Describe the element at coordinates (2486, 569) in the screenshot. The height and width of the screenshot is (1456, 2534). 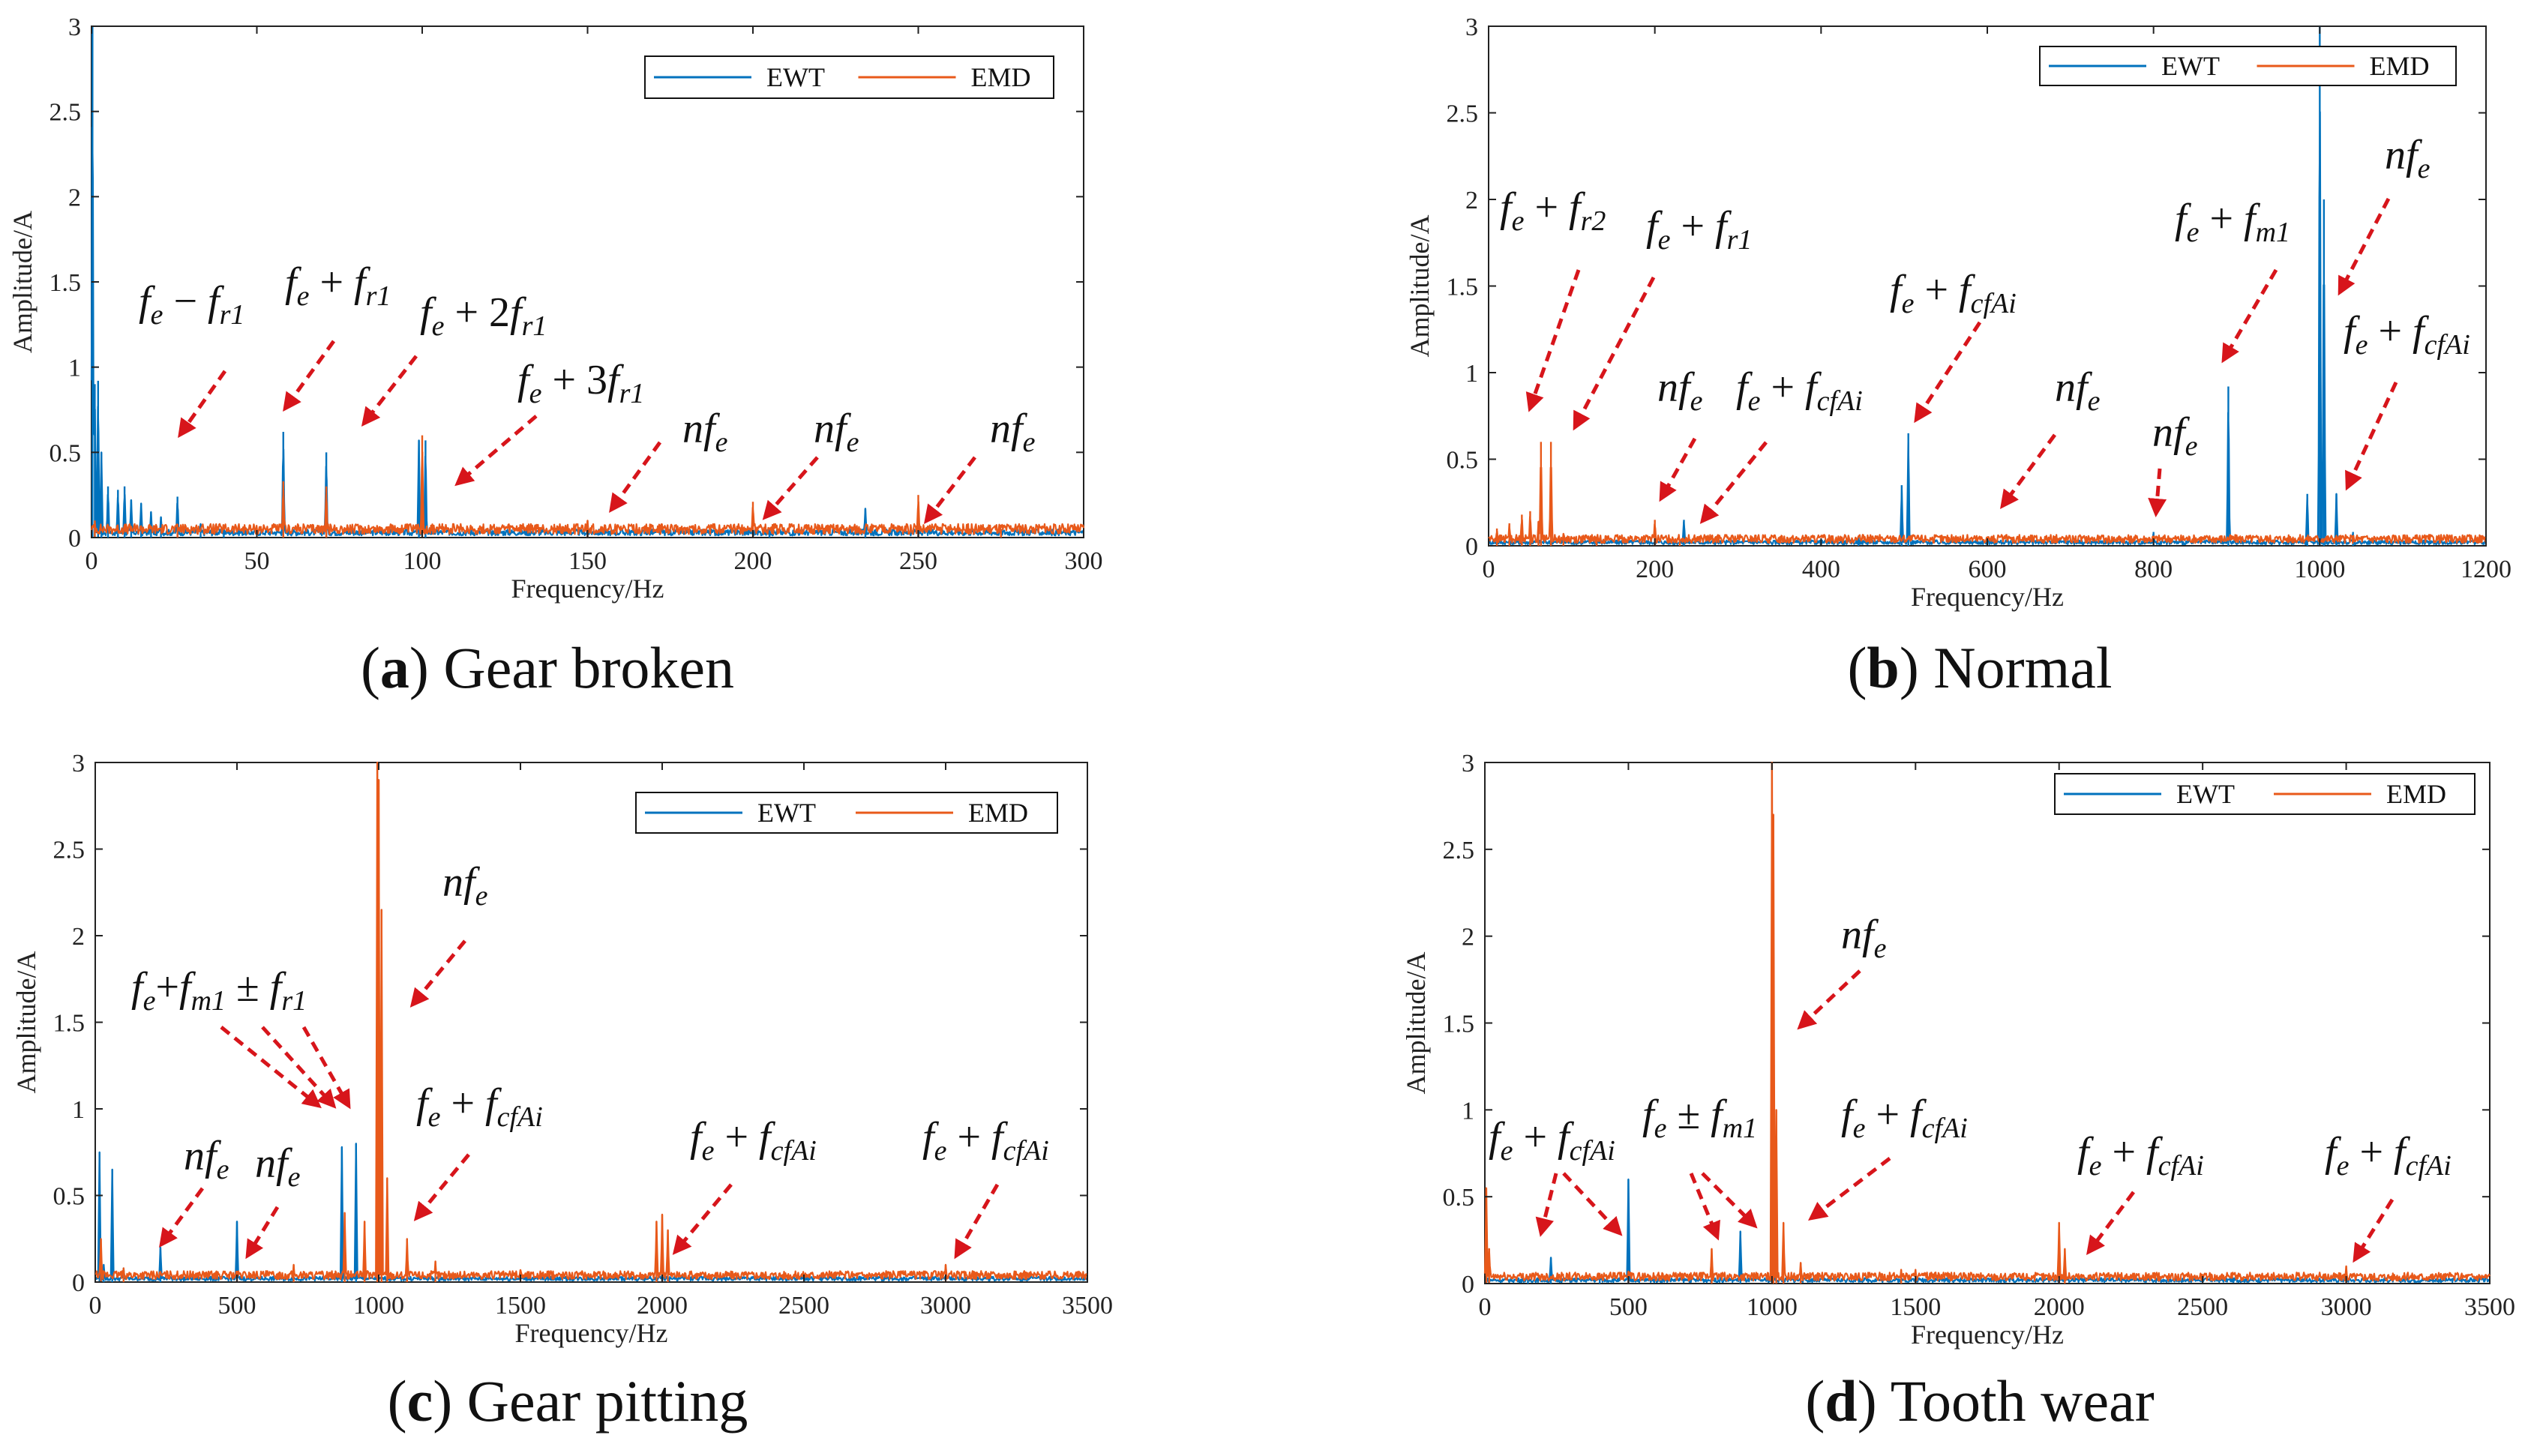
I see `x-tick-label: 1200` at that location.